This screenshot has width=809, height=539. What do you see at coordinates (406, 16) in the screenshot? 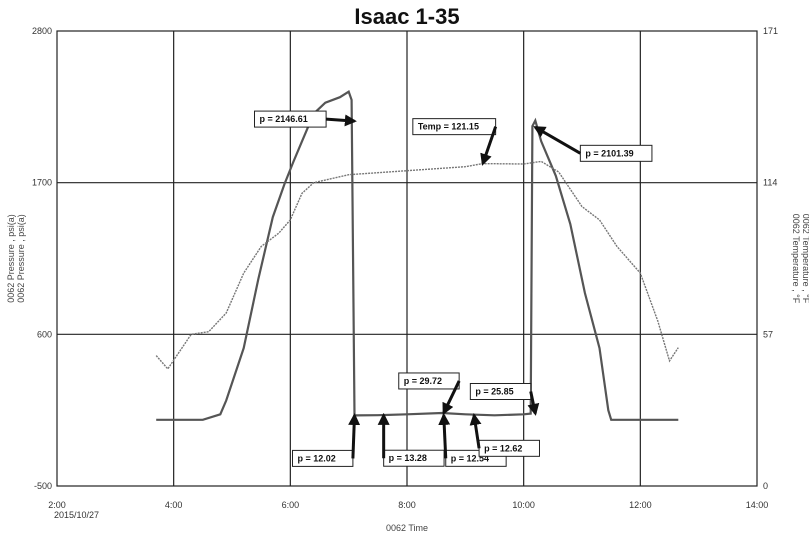
I see `chart-title: Isaac 1-35` at bounding box center [406, 16].